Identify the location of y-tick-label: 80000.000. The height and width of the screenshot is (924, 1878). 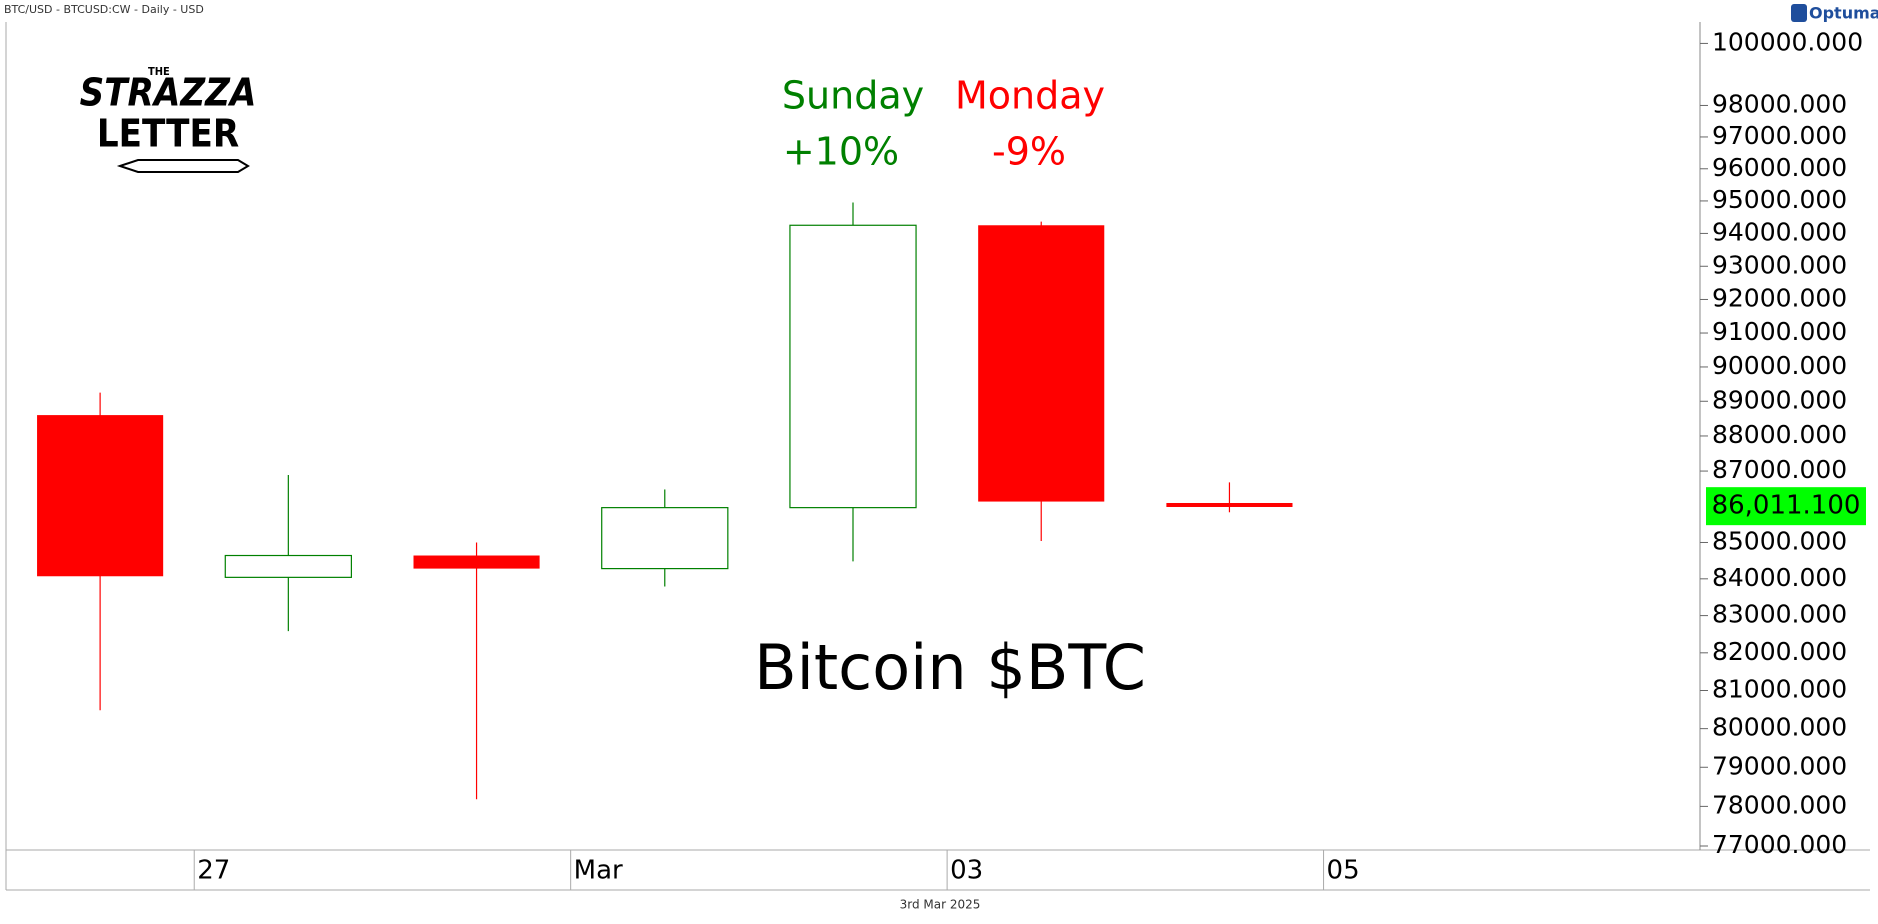
(1779, 727).